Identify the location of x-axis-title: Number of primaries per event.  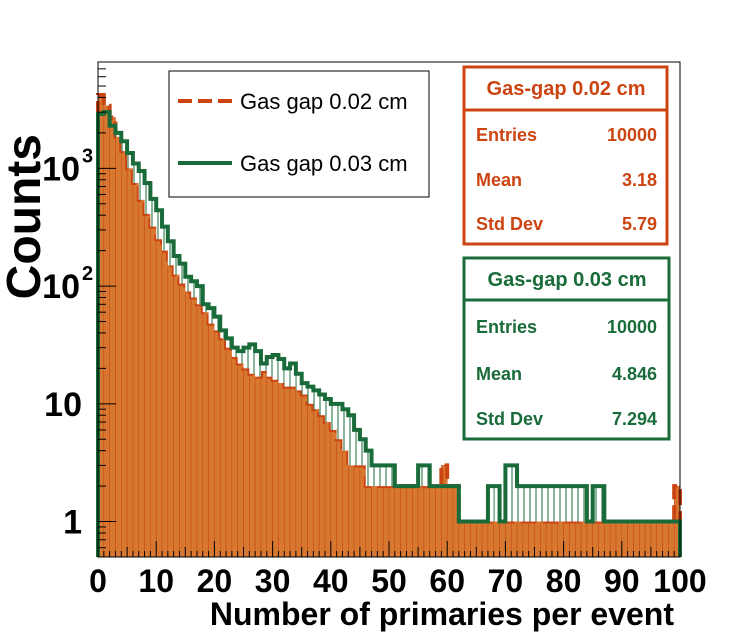
(442, 614).